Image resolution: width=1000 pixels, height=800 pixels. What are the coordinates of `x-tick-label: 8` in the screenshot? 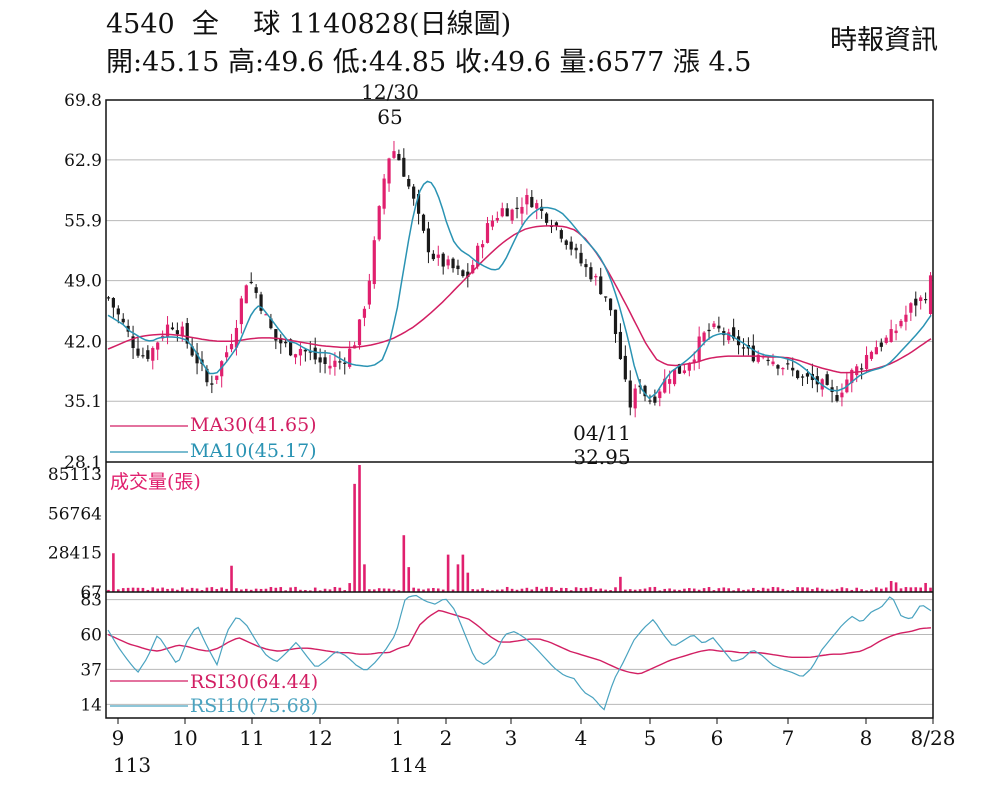 It's located at (866, 738).